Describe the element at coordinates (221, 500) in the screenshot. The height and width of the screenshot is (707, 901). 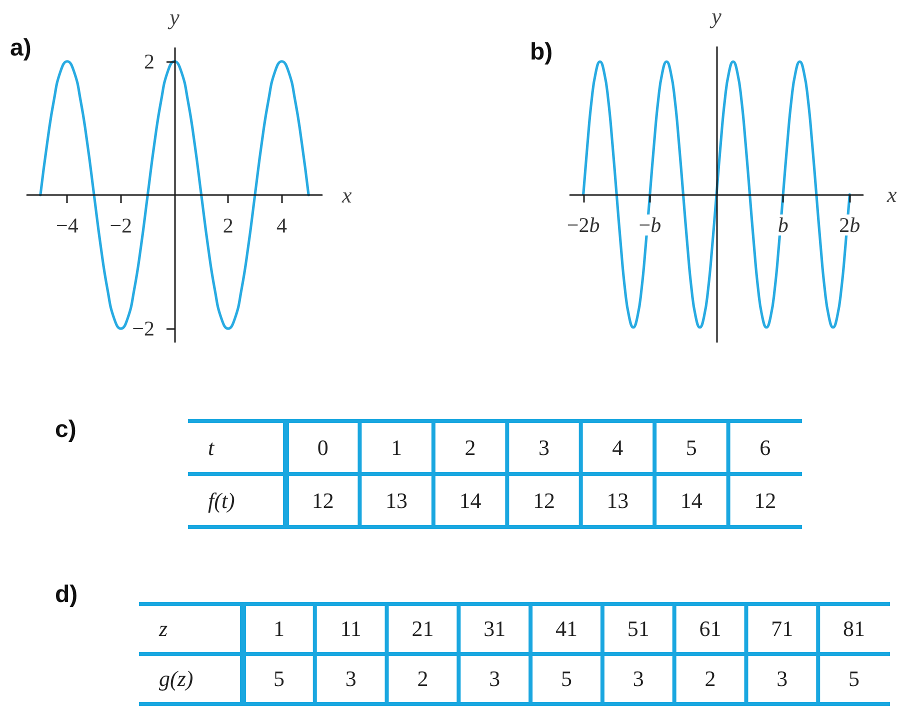
I see `y-tick-label: f(t)` at that location.